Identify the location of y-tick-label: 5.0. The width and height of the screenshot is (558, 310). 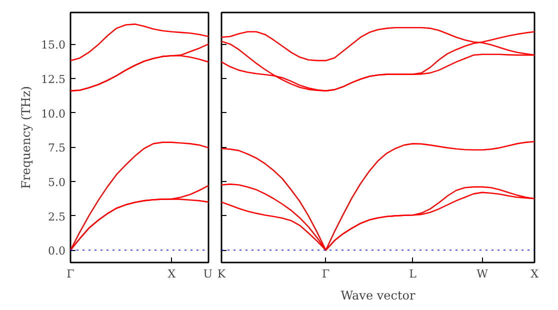
(57, 182).